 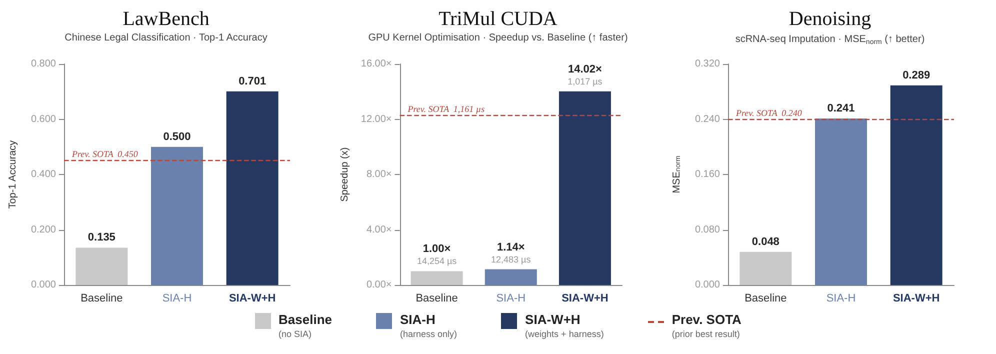 What do you see at coordinates (707, 64) in the screenshot?
I see `y-tick-label: 0.320` at bounding box center [707, 64].